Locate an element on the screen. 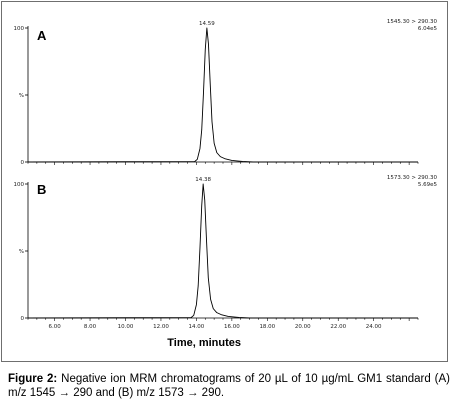 The height and width of the screenshot is (404, 453). x-axis-title: Time, minutes is located at coordinates (204, 343).